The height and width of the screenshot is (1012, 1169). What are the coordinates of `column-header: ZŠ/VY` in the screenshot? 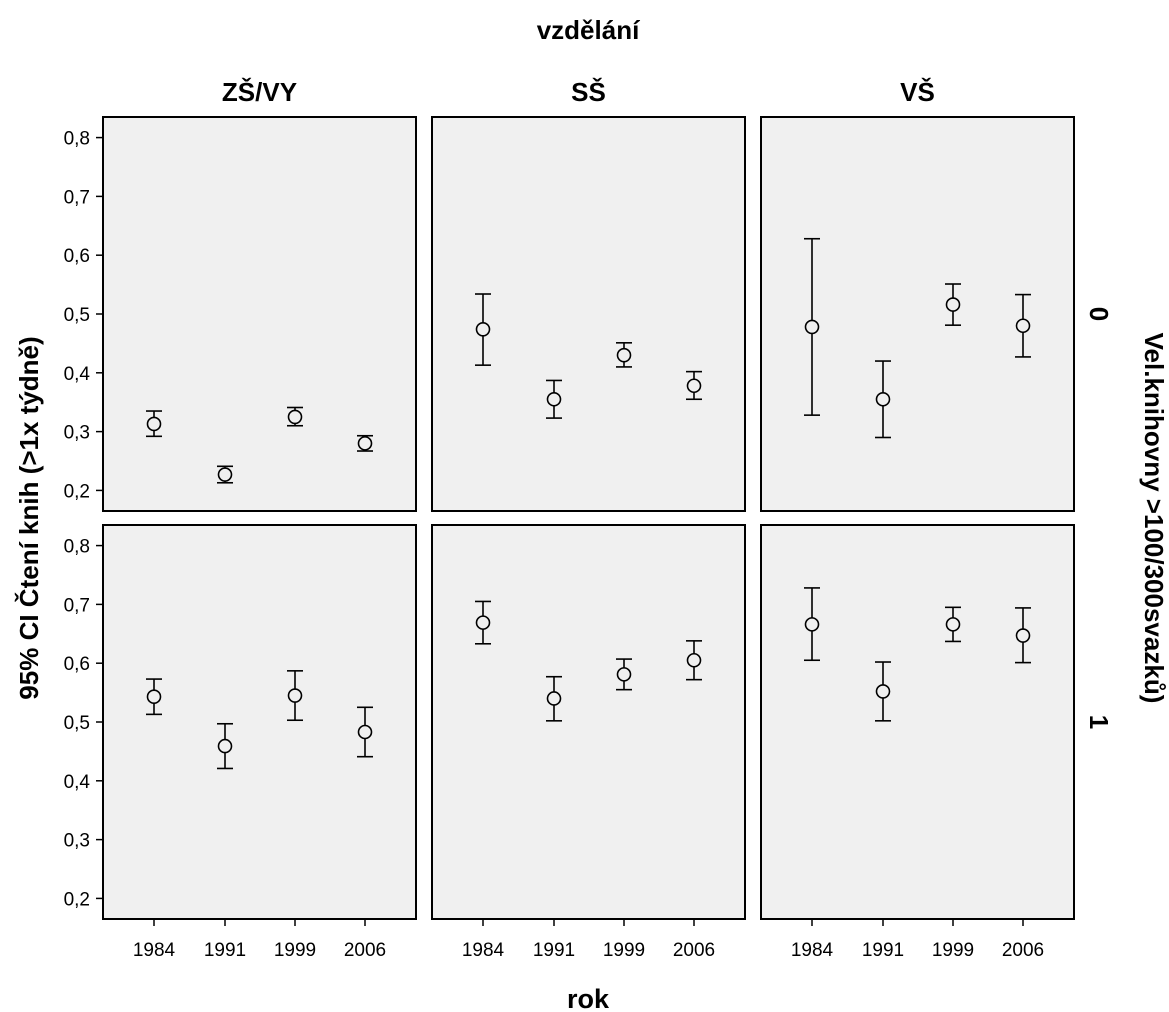 It's located at (259, 92).